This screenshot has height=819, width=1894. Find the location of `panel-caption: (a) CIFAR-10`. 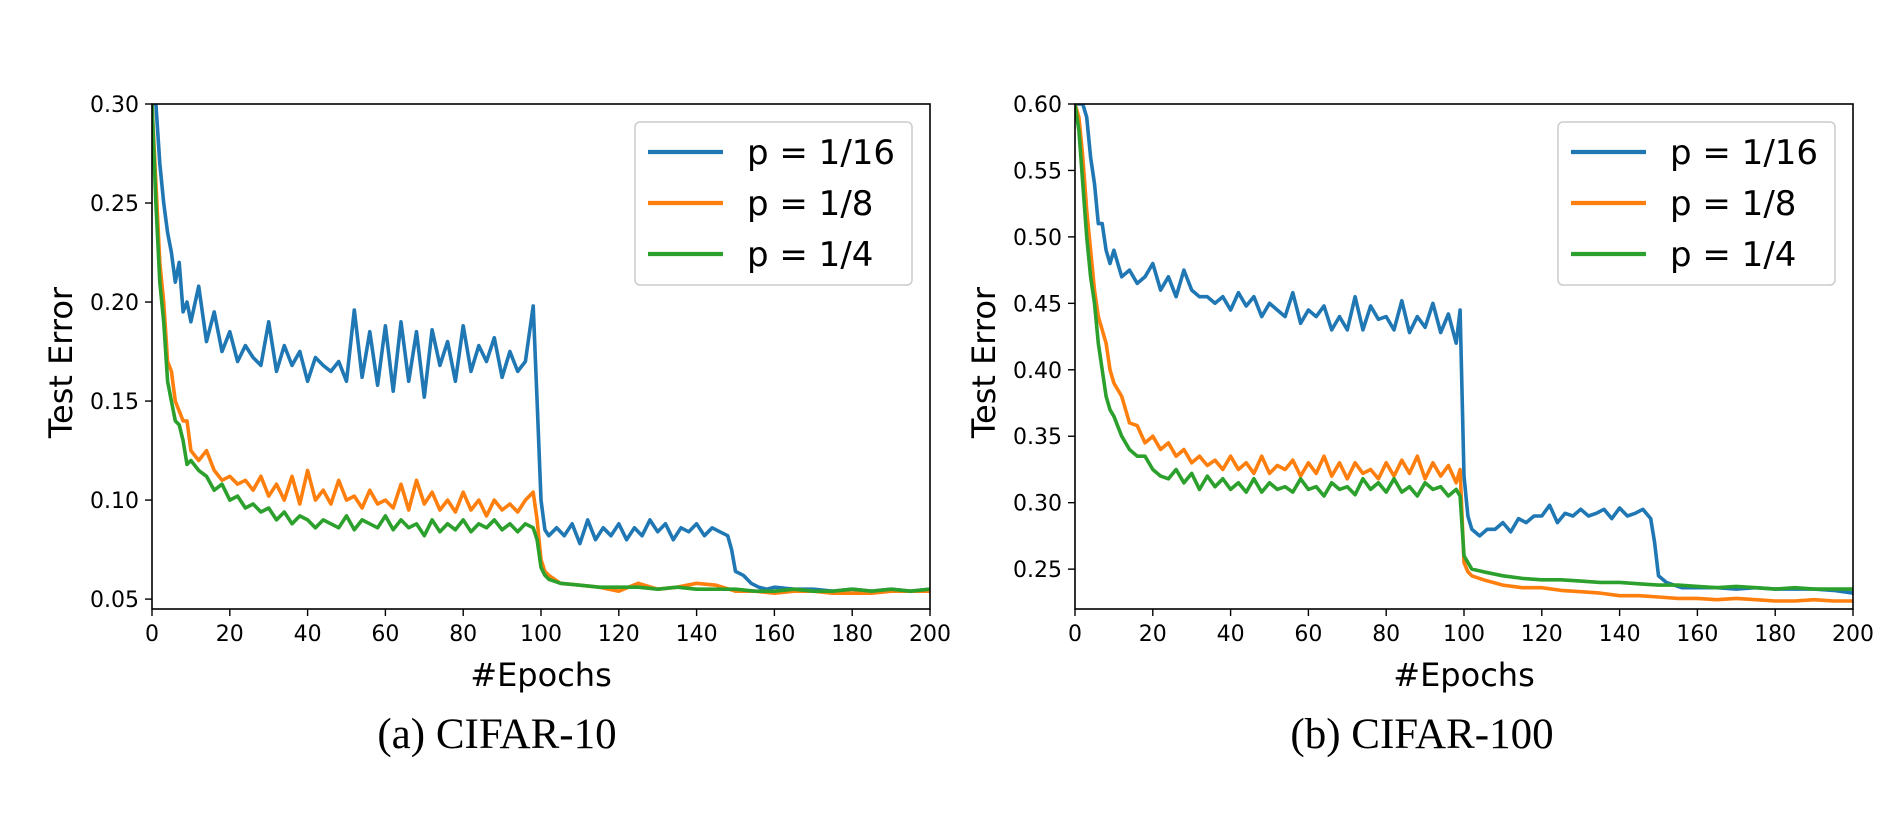

panel-caption: (a) CIFAR-10 is located at coordinates (496, 734).